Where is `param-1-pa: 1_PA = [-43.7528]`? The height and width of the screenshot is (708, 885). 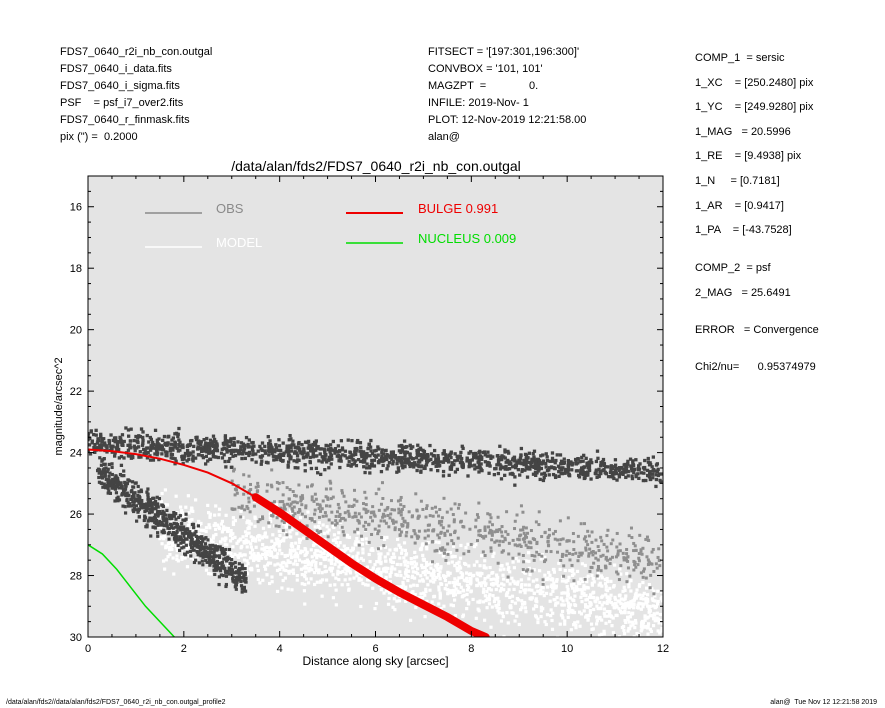
param-1-pa: 1_PA = [-43.7528] is located at coordinates (743, 230).